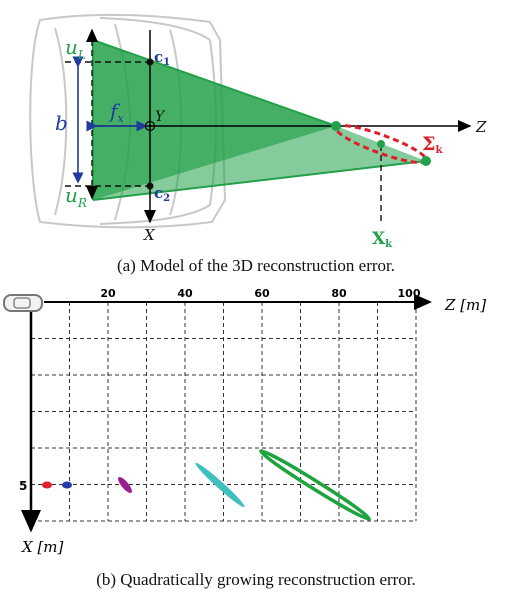 This screenshot has width=512, height=602. I want to click on tick-label-z: 60, so click(262, 293).